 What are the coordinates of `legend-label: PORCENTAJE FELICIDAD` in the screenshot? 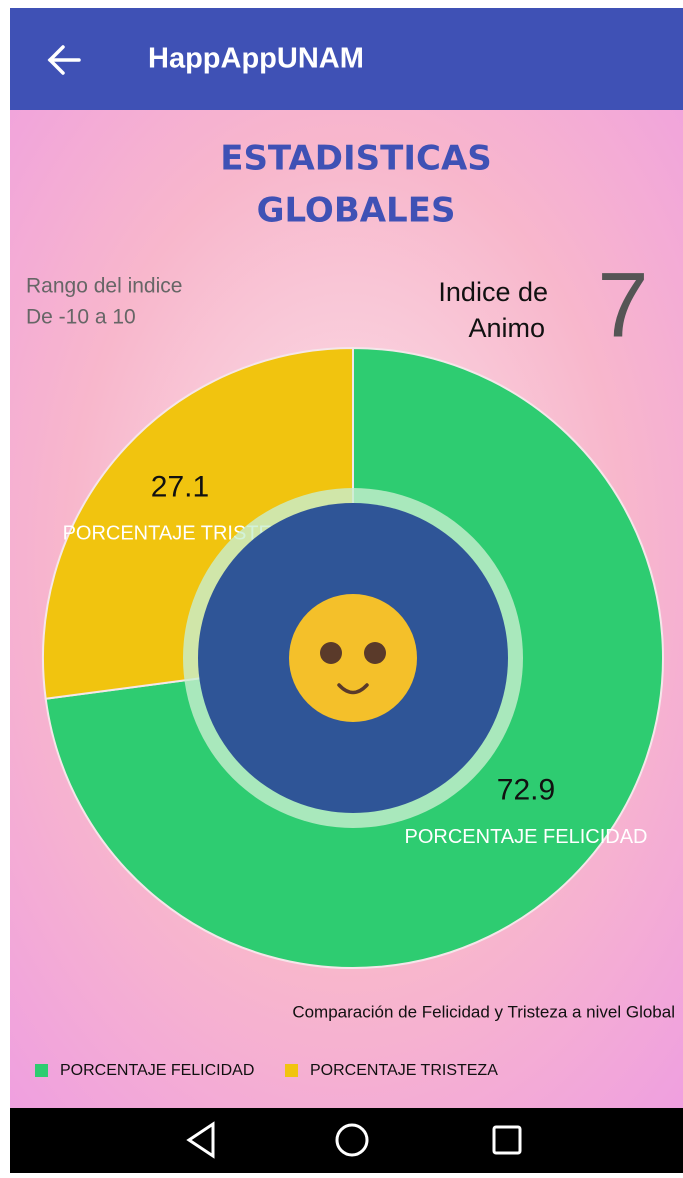 It's located at (157, 1070).